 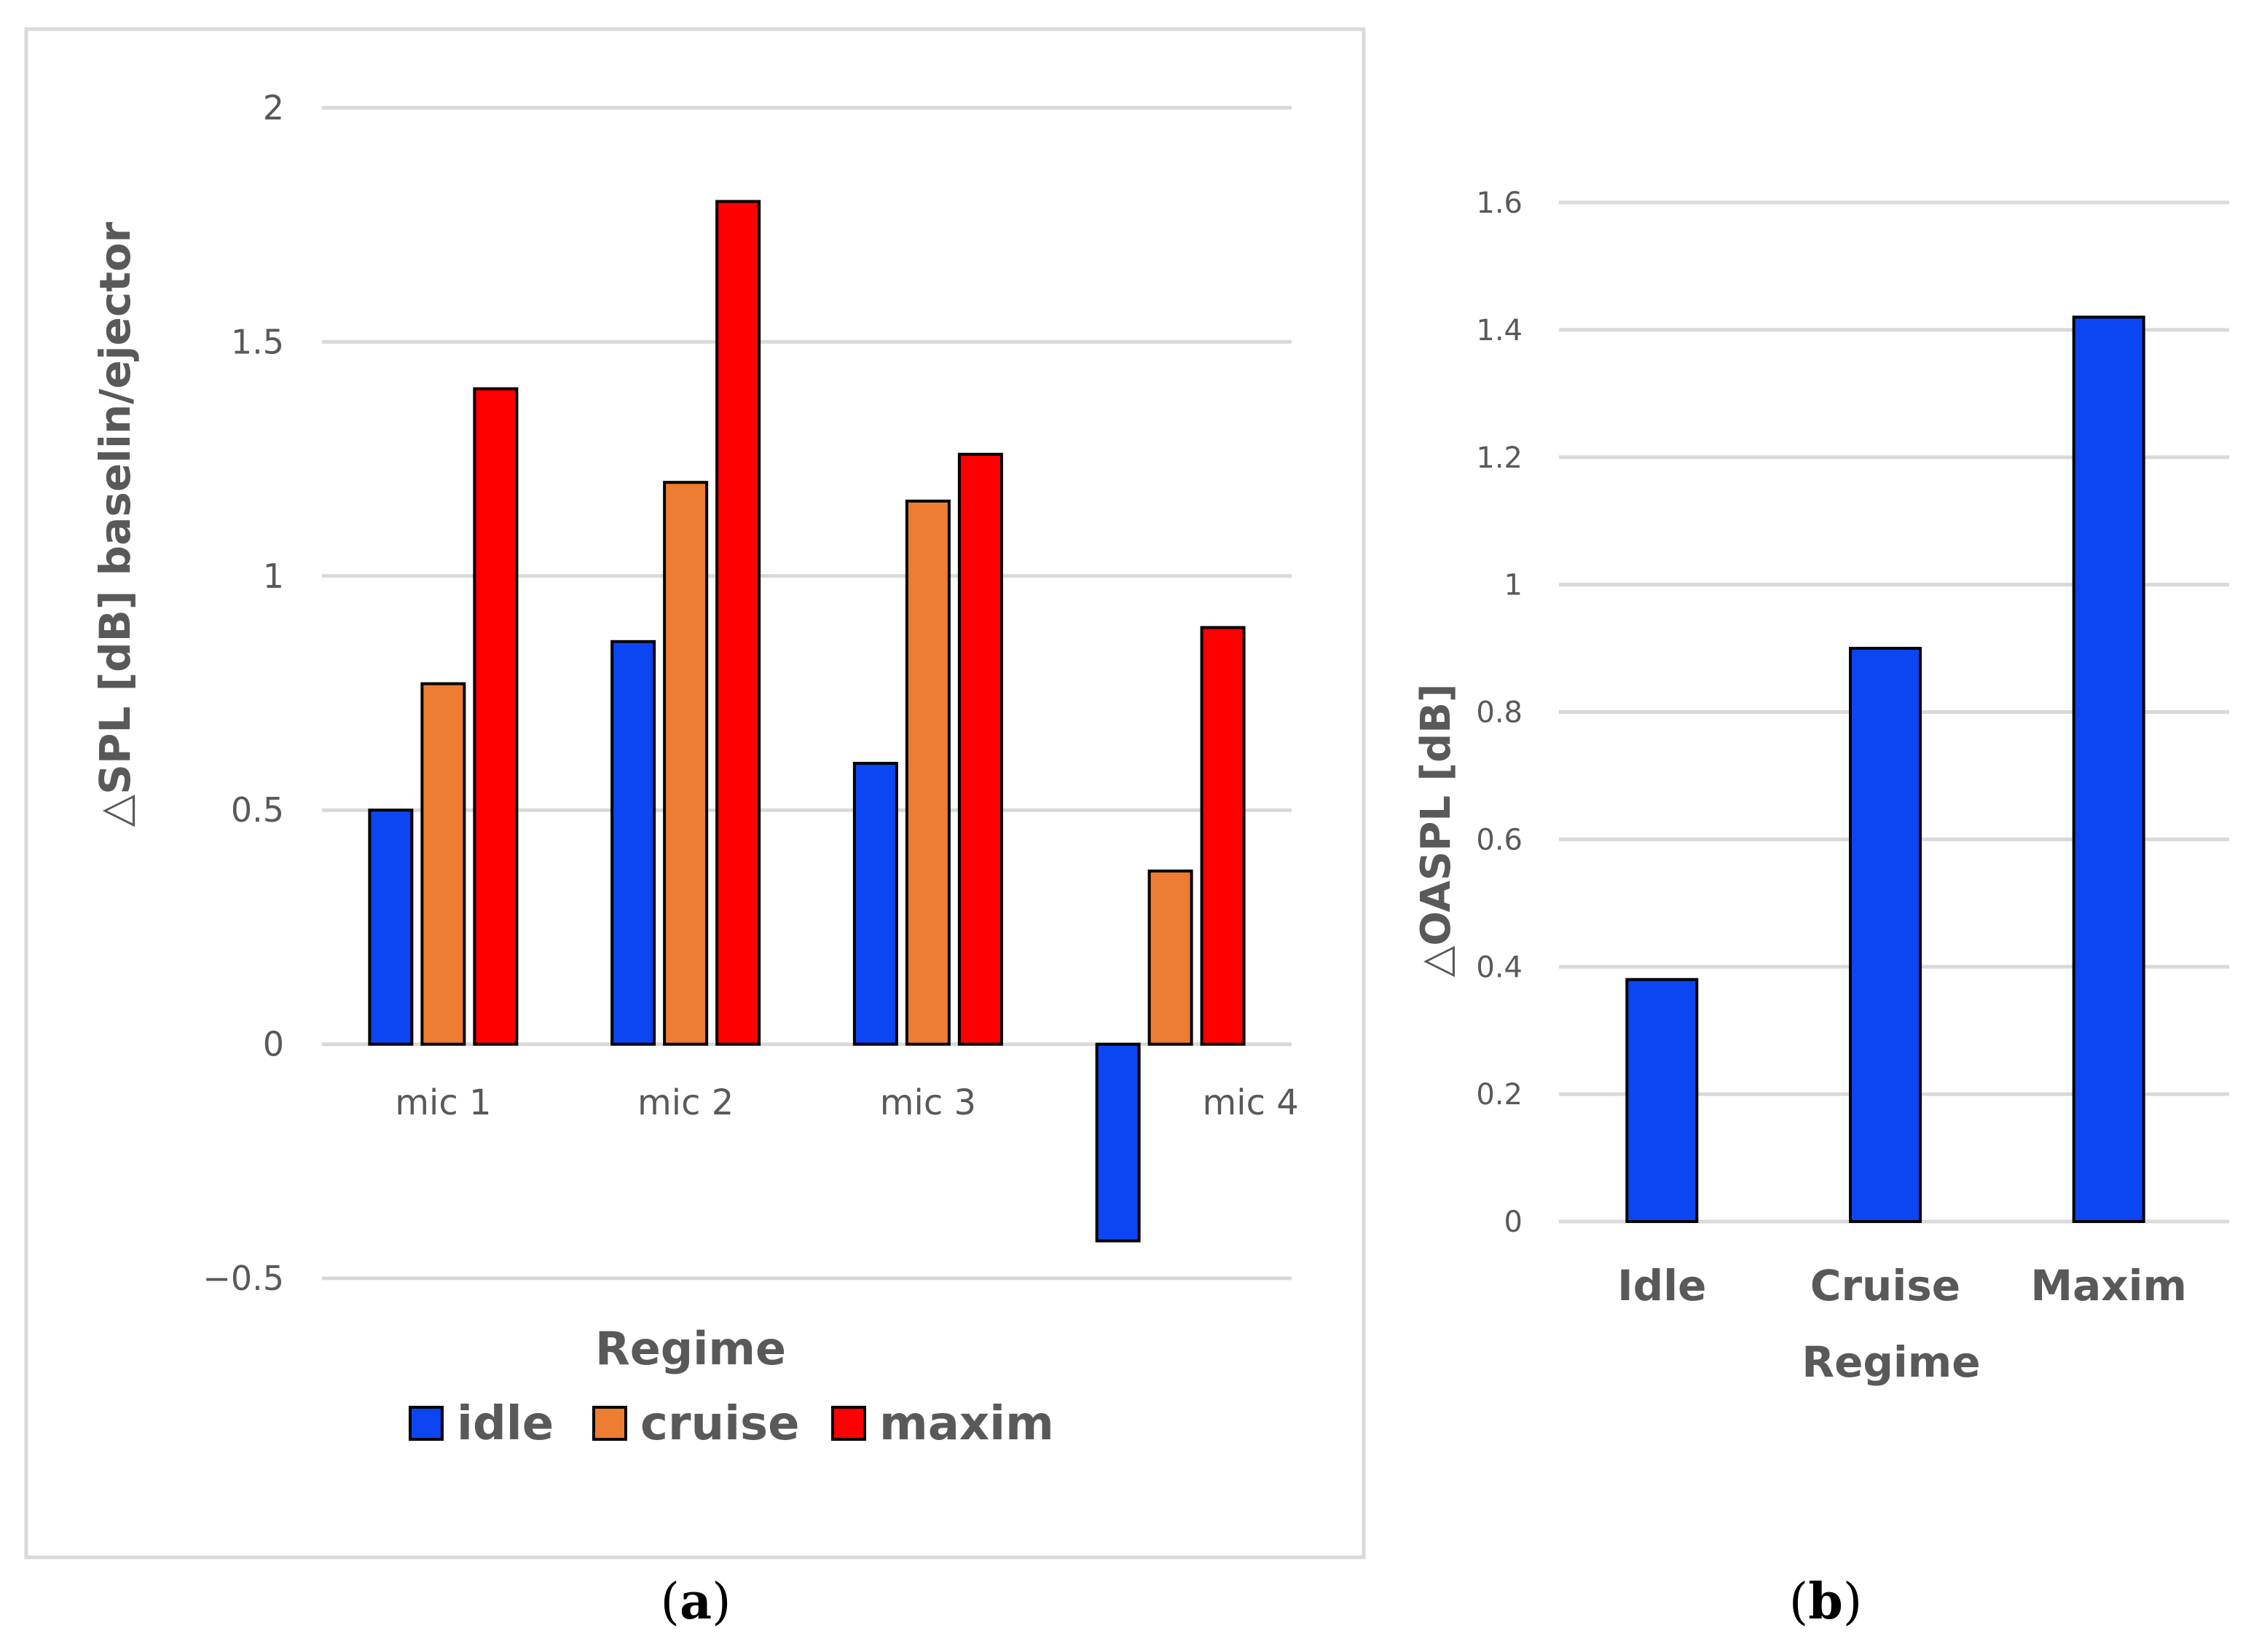 What do you see at coordinates (1499, 1095) in the screenshot?
I see `y-tick-label: 0.2` at bounding box center [1499, 1095].